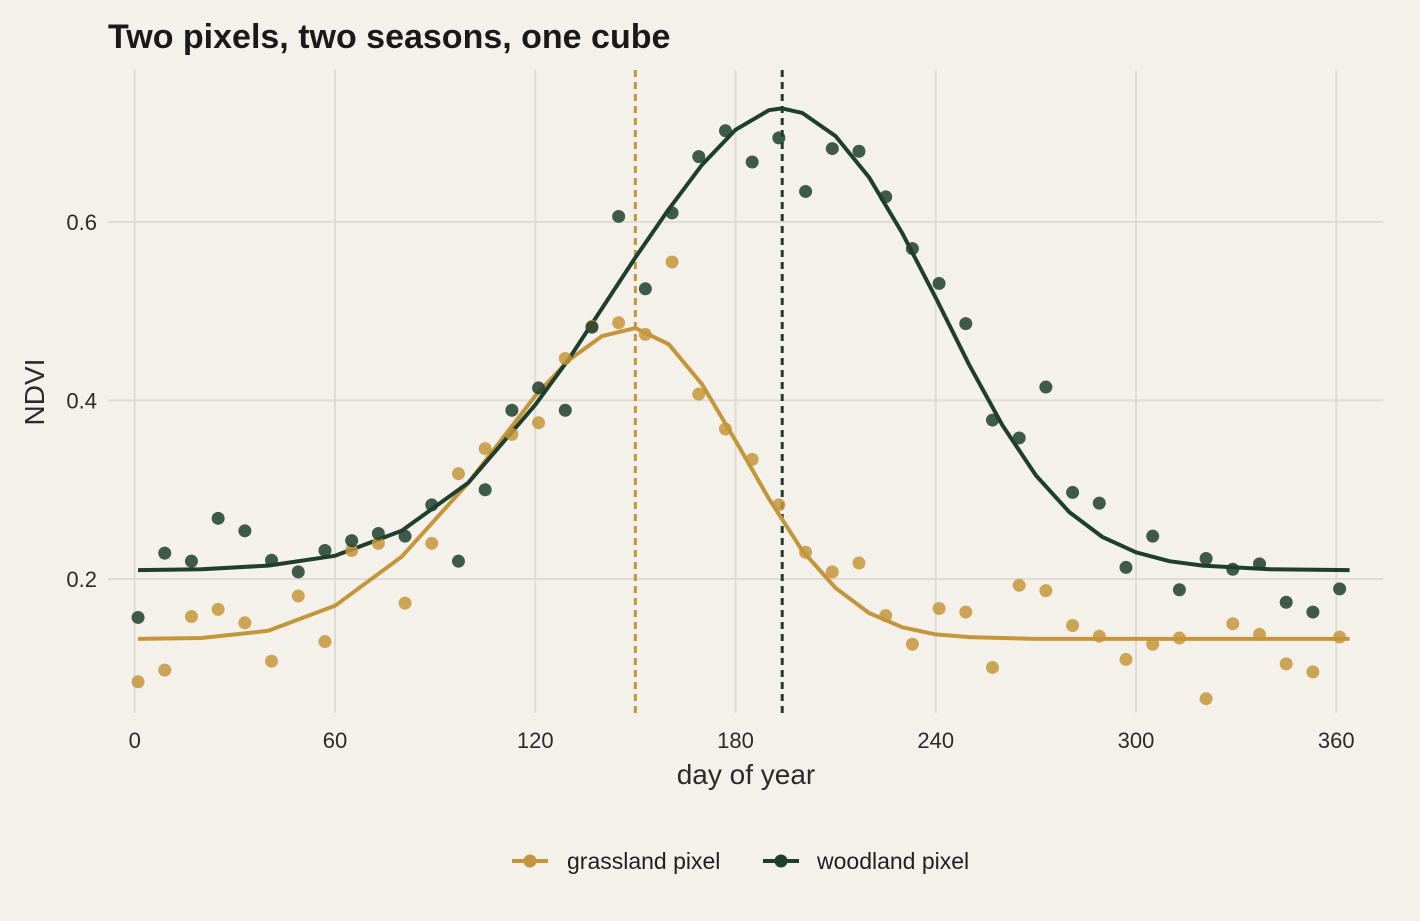 This screenshot has height=921, width=1420. Describe the element at coordinates (81, 222) in the screenshot. I see `y-tick-label: 0.6` at that location.